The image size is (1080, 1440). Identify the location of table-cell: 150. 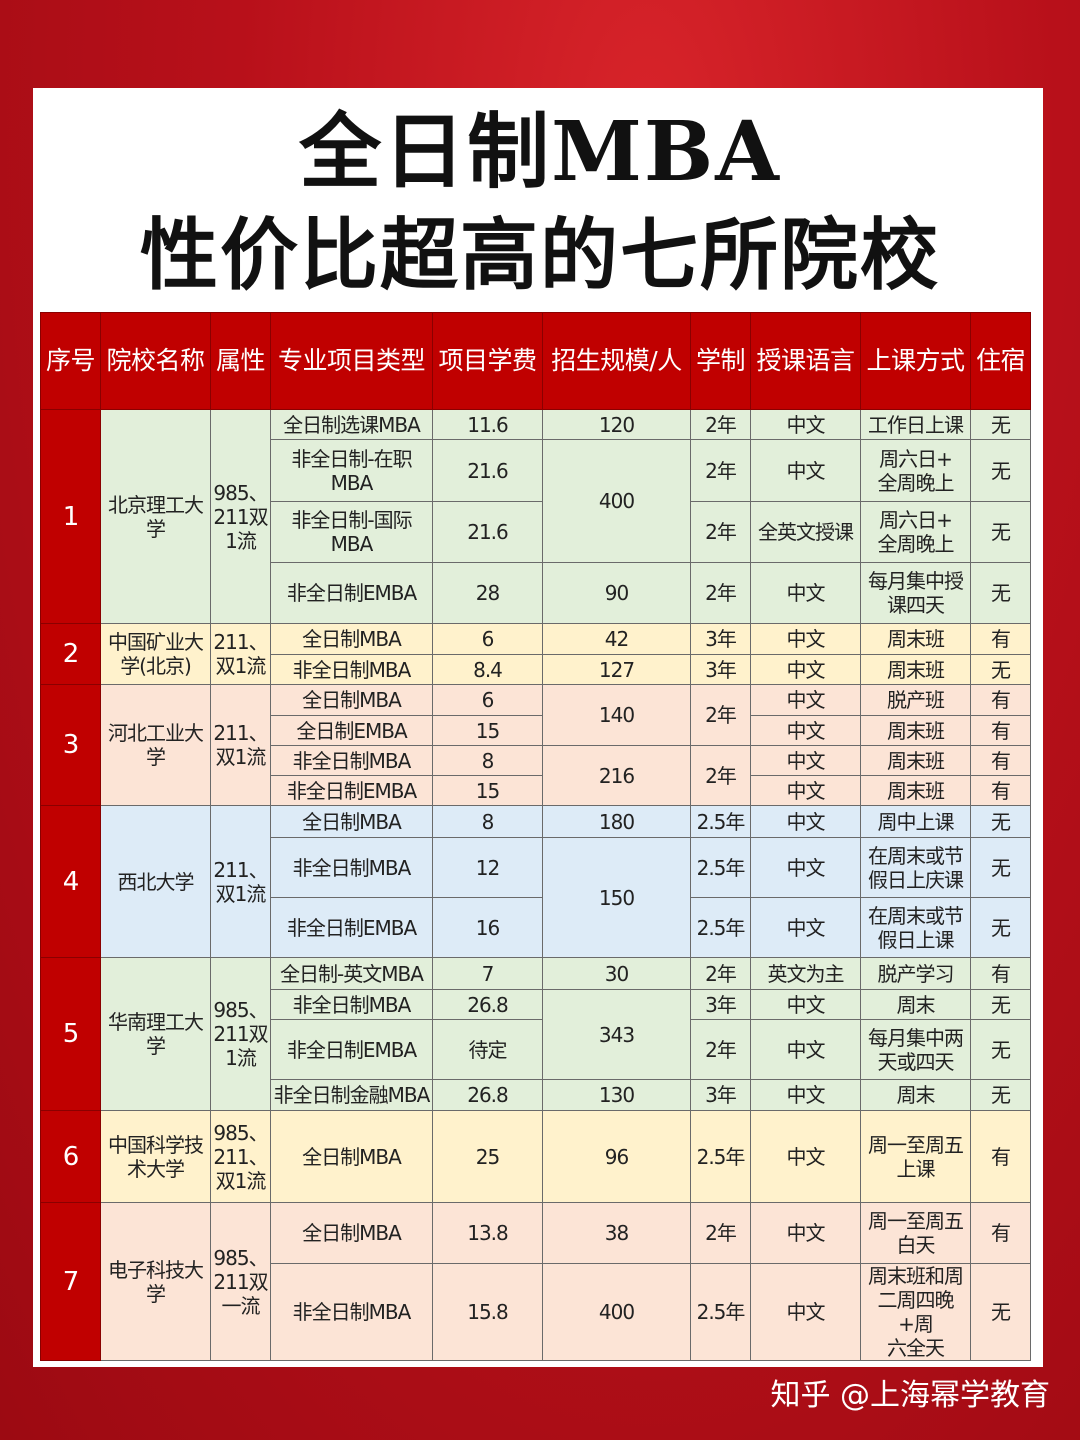
(616, 897).